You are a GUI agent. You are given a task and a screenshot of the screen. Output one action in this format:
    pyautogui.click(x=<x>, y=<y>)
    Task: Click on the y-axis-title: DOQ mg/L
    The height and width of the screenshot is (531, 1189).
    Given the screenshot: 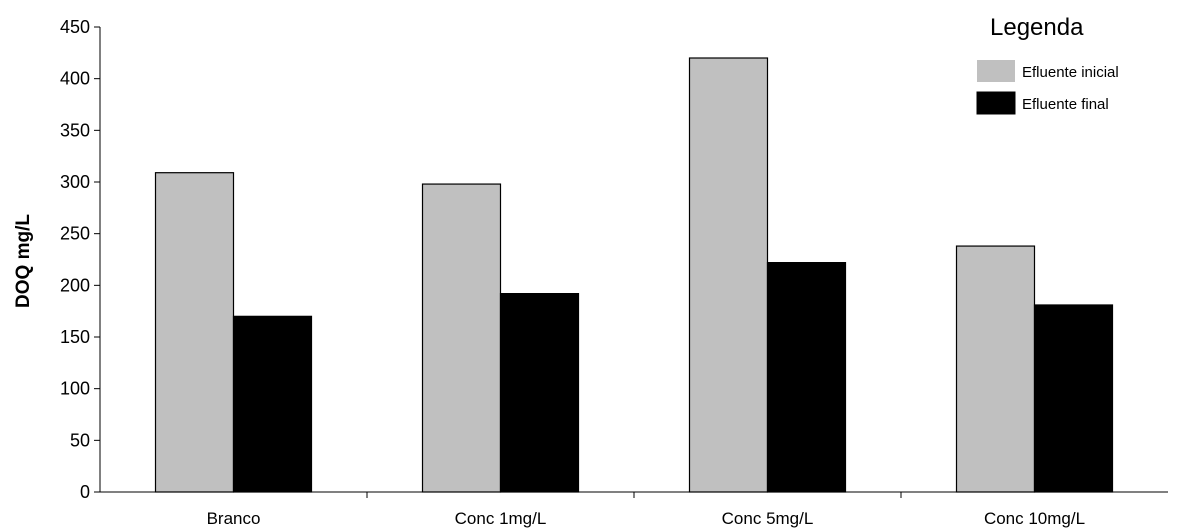 What is the action you would take?
    pyautogui.click(x=23, y=261)
    